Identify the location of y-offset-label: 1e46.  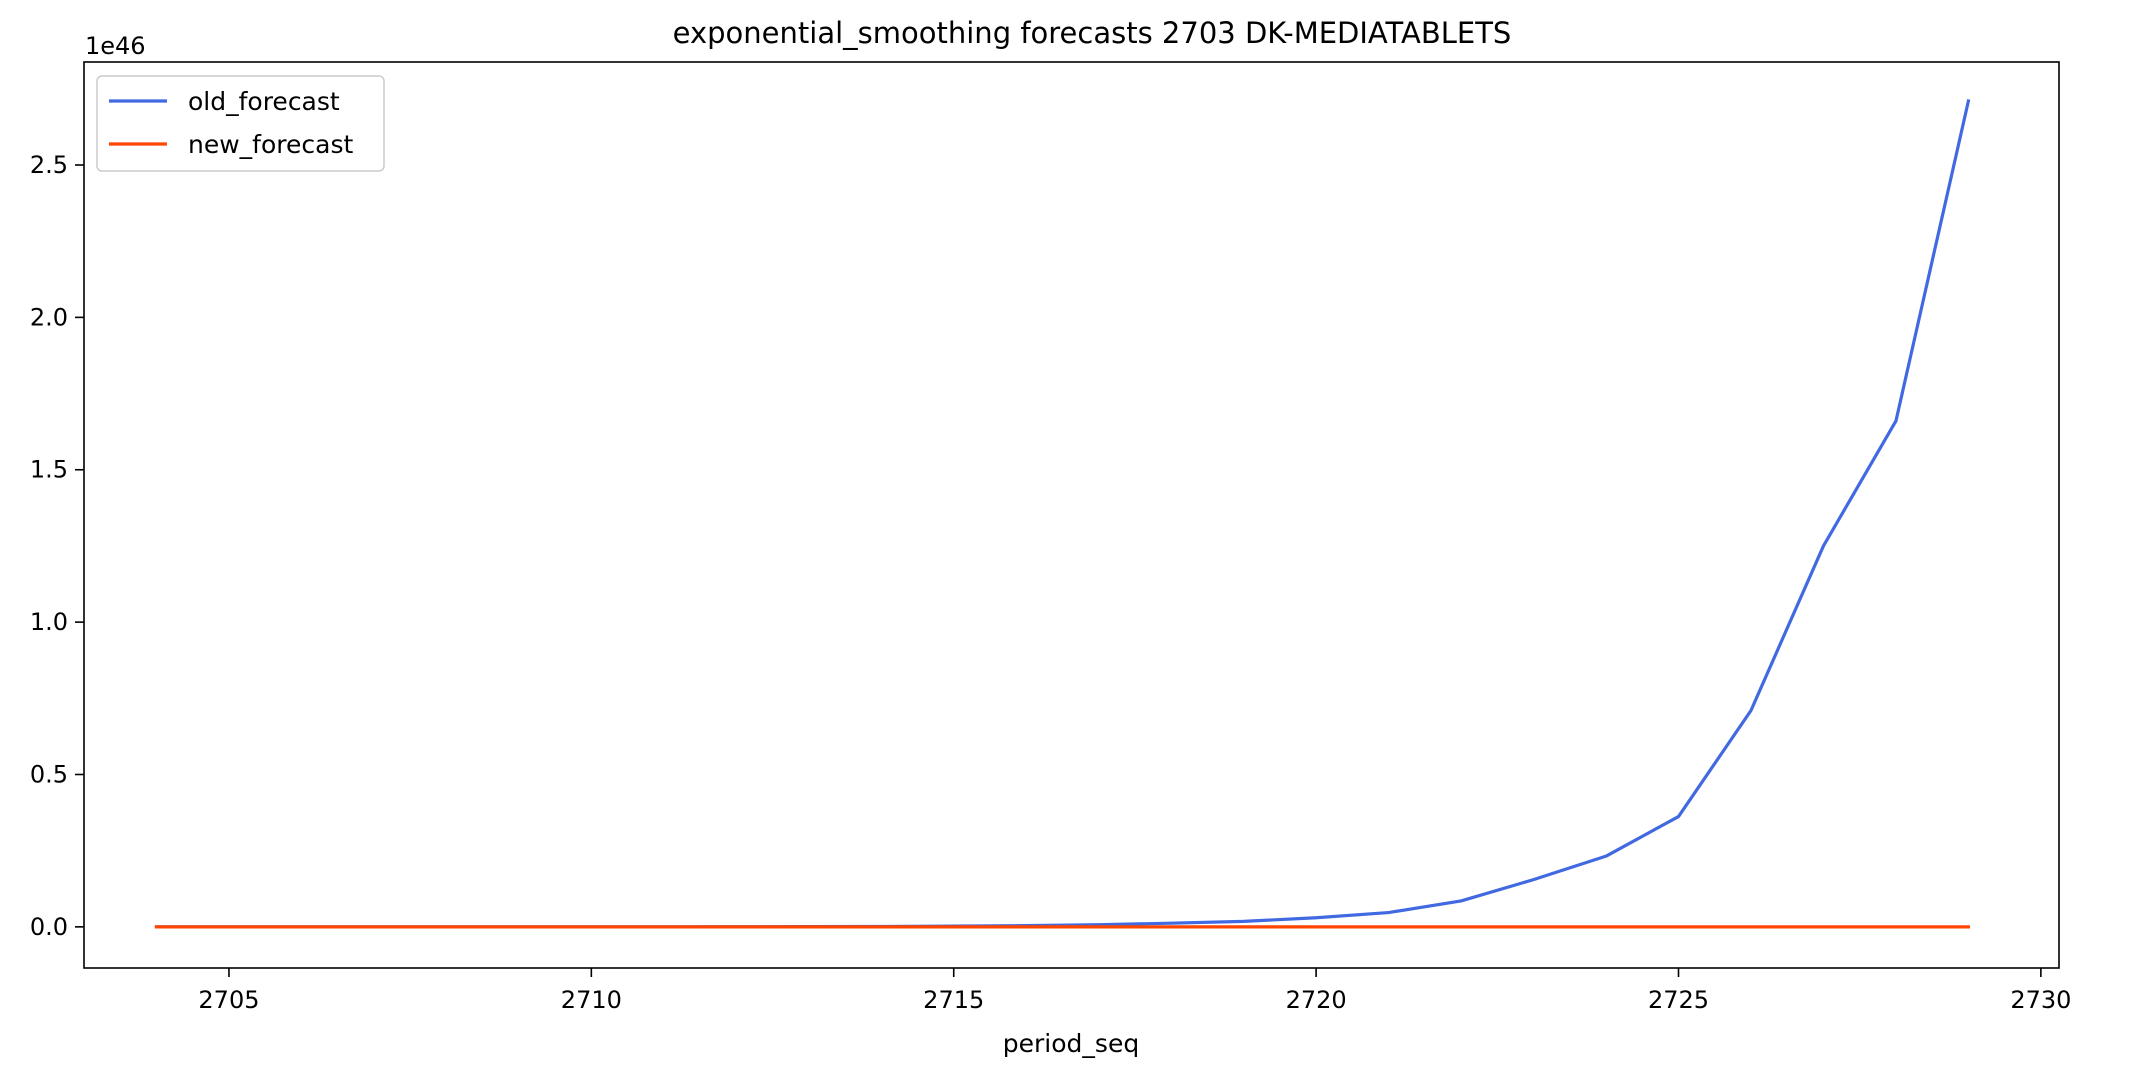
(115, 46).